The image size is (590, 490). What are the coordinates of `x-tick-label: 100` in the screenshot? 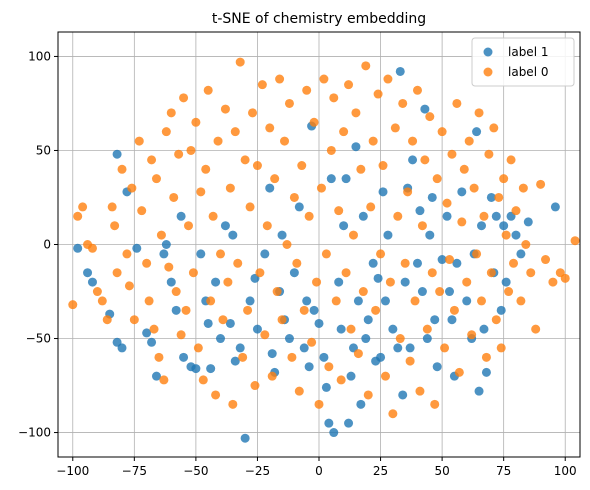 It's located at (565, 471).